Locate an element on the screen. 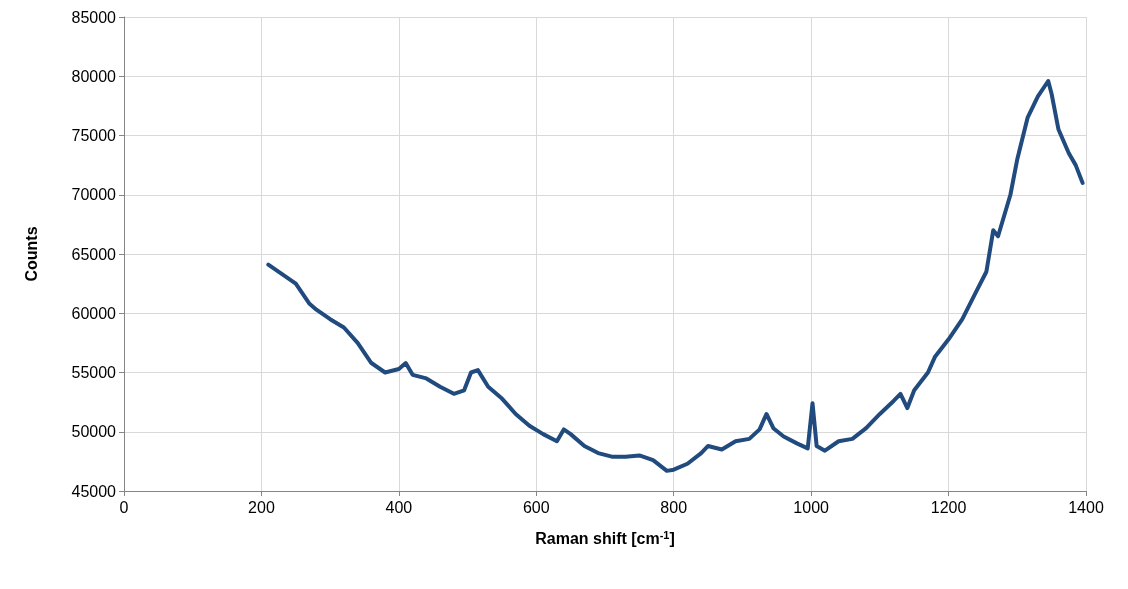 The height and width of the screenshot is (589, 1128). x-tick-label: 400 is located at coordinates (399, 507).